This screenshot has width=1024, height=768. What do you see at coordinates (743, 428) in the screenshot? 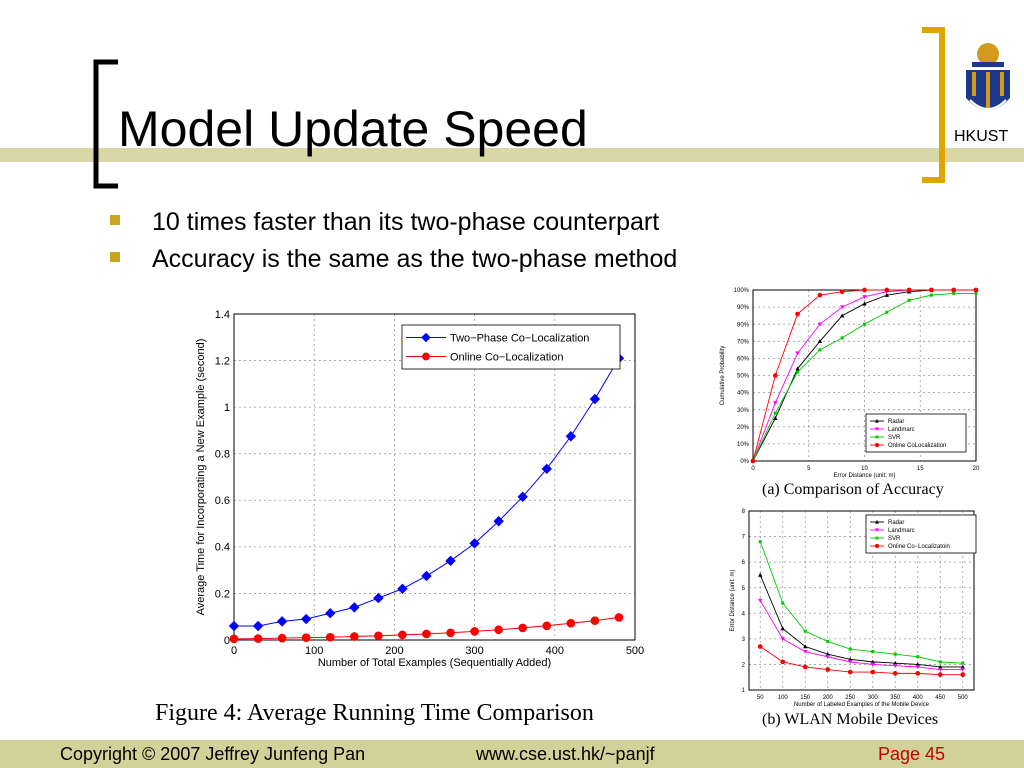
I see `y-tick-label: 20%` at bounding box center [743, 428].